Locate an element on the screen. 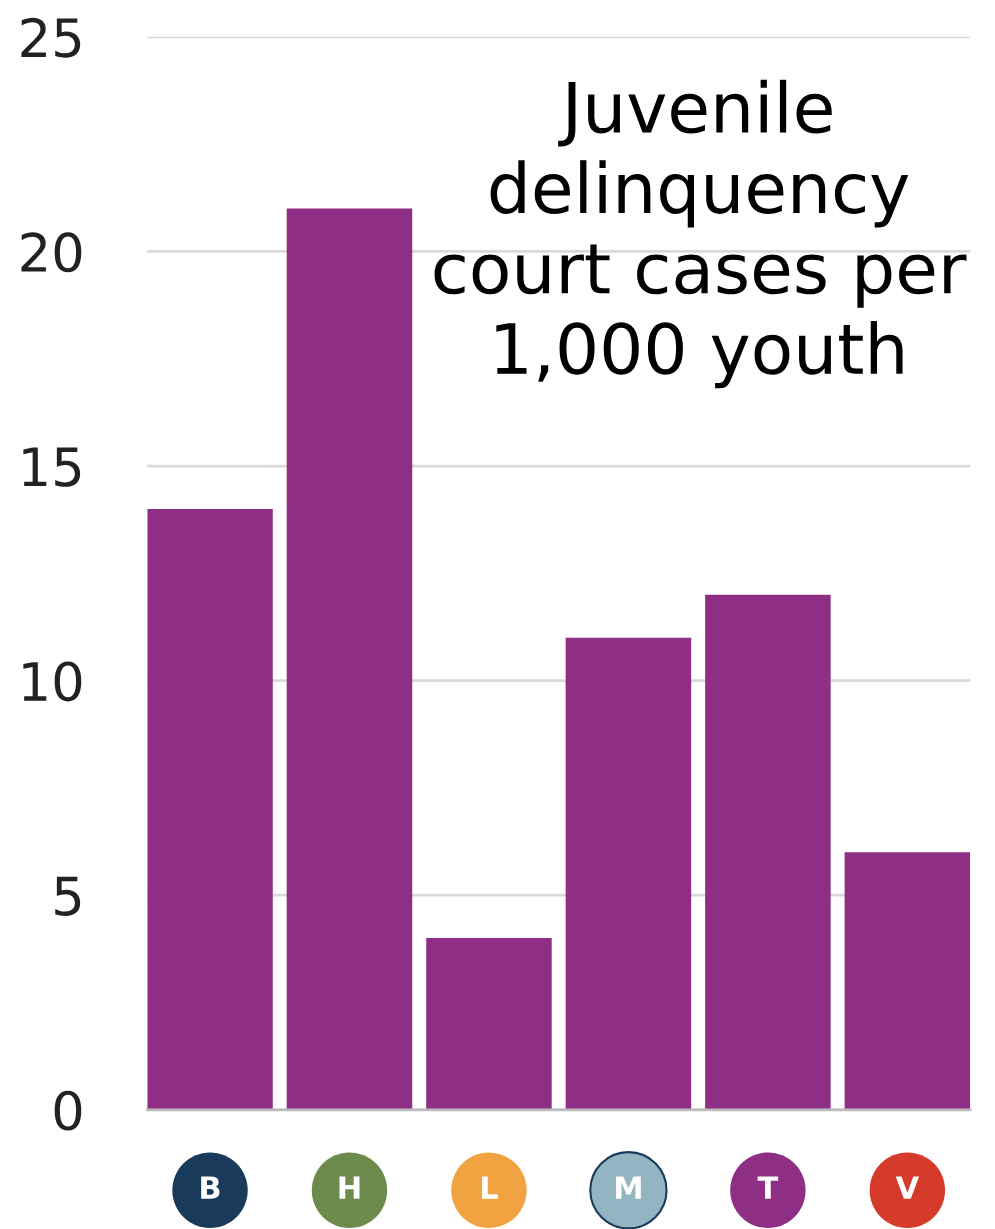 This screenshot has height=1229, width=995. y-tick-label: 5 is located at coordinates (68, 896).